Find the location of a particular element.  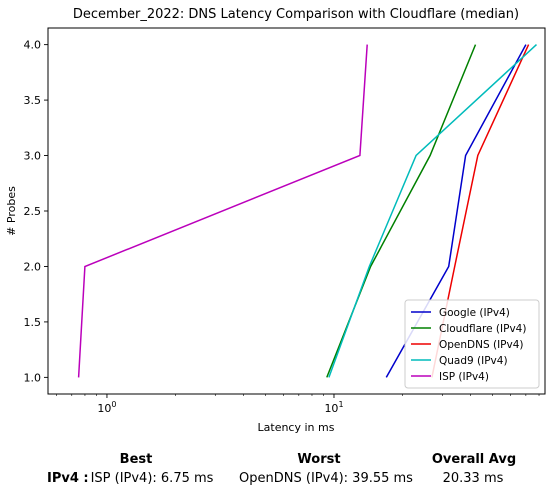

legend-label-0: Google (IPv4) is located at coordinates (474, 313).